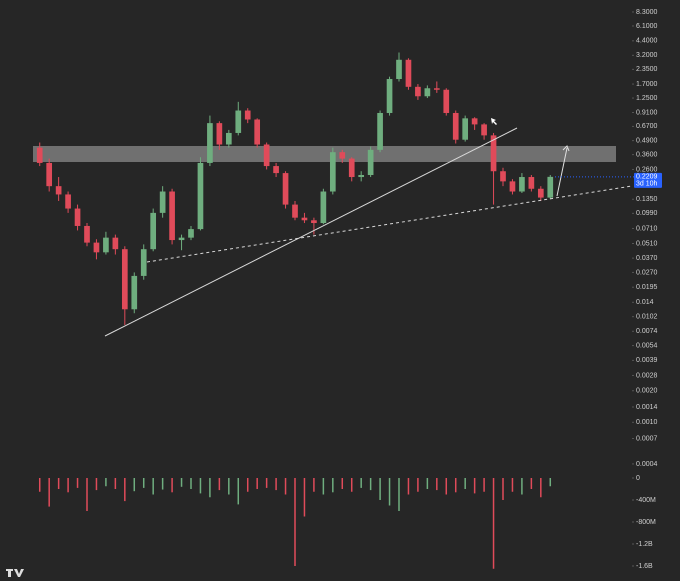 The width and height of the screenshot is (680, 581). I want to click on y-tick-label: 0.0195, so click(647, 287).